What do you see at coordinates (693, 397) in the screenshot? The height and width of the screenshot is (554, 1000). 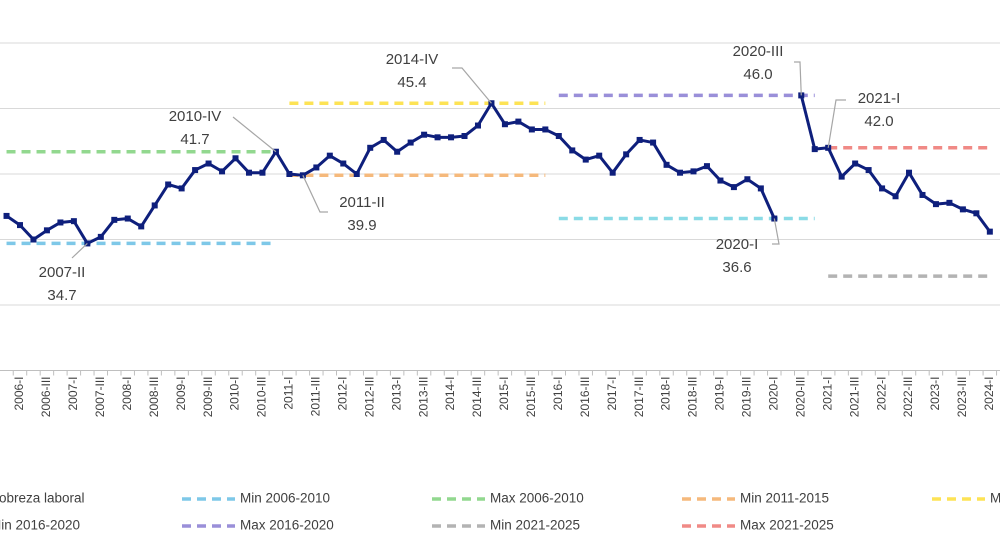 I see `x-tick-label: 2018-III` at bounding box center [693, 397].